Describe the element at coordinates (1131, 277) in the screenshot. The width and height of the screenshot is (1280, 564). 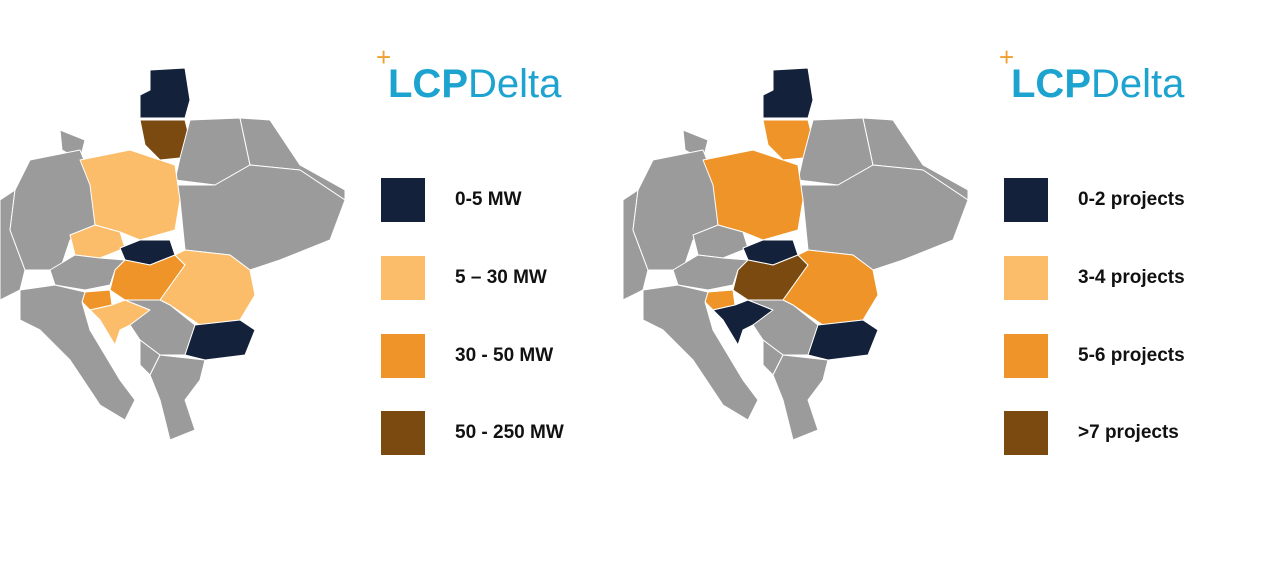
I see `legend-label: 3-4 projects` at that location.